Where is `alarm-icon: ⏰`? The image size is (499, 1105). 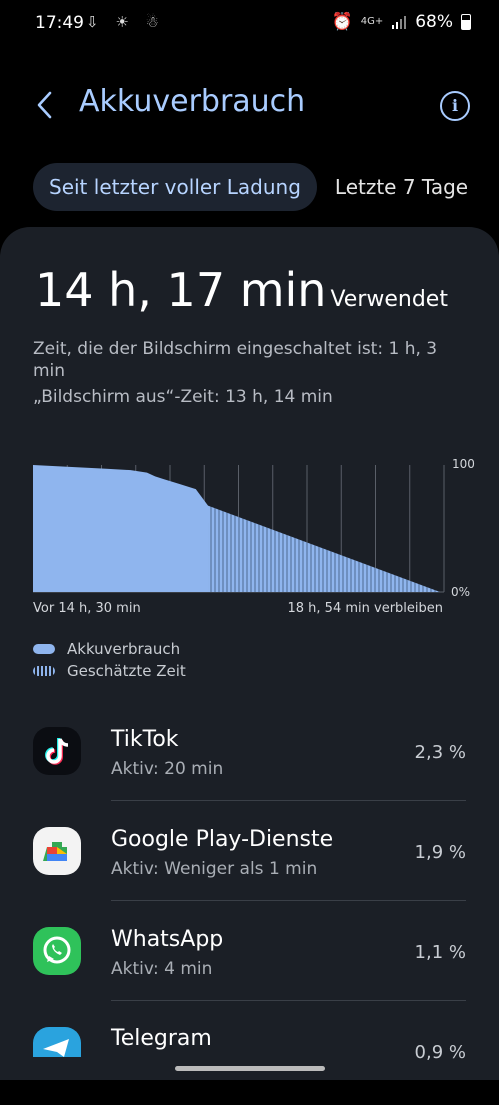
alarm-icon: ⏰ is located at coordinates (342, 22).